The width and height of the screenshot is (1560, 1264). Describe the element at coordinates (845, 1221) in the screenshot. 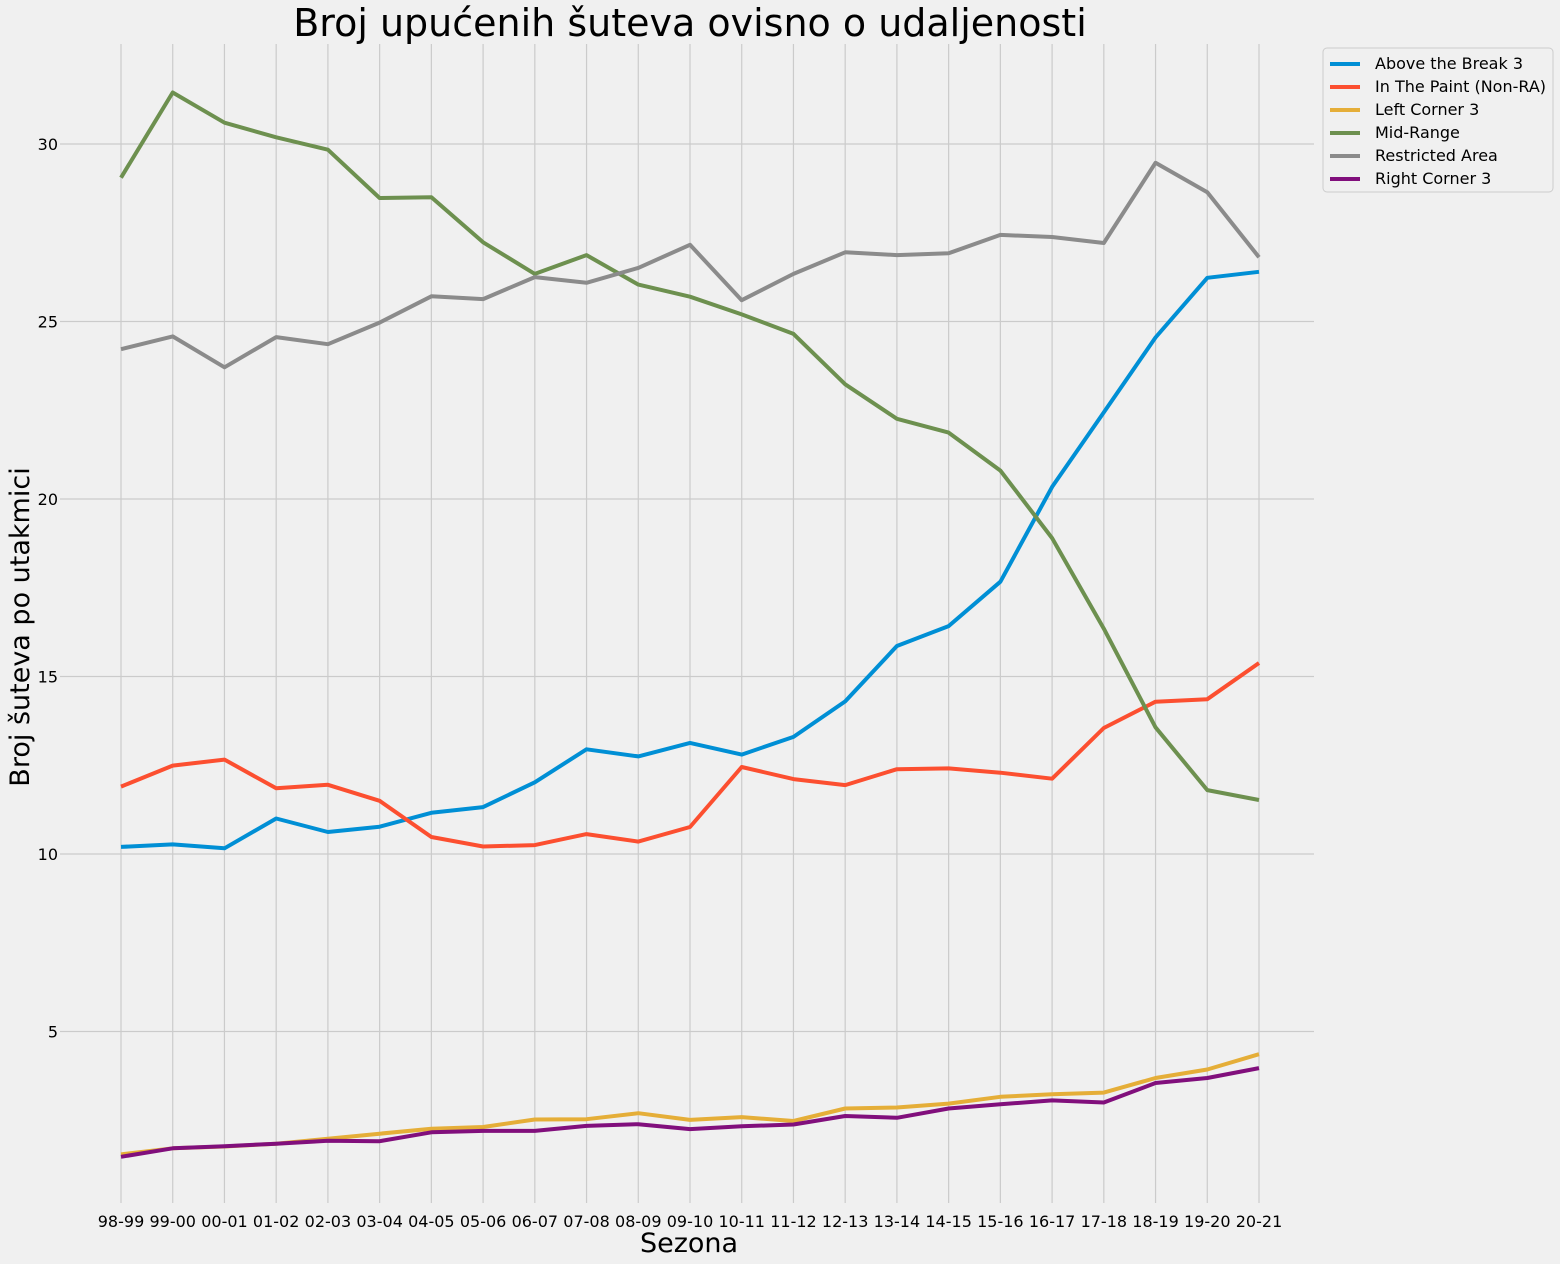

I see `x-tick-label: 12-13` at that location.